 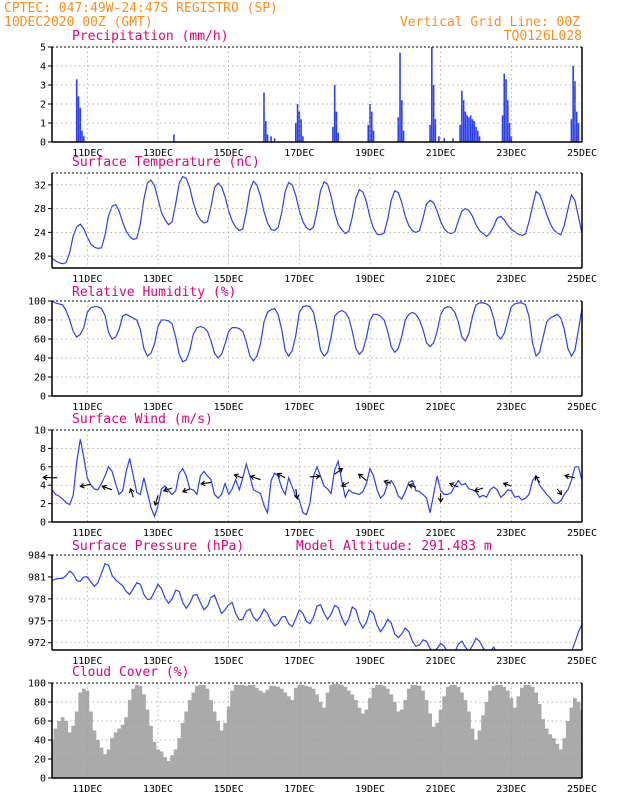 I want to click on pressure-x-tick-label: 13DEC, so click(x=158, y=661).